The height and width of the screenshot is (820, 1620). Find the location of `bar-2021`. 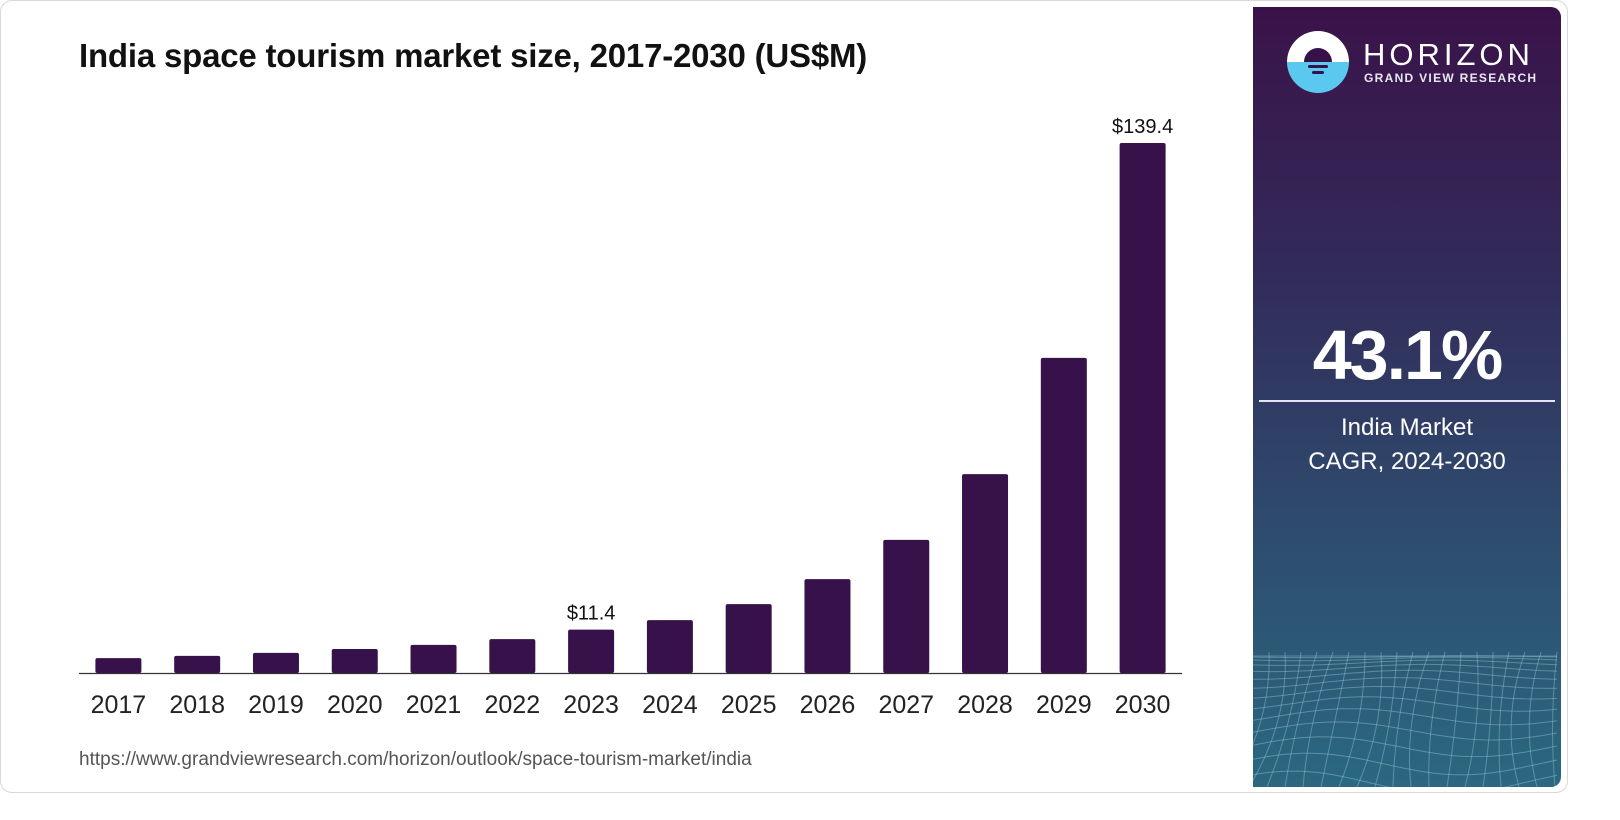

bar-2021 is located at coordinates (433, 658).